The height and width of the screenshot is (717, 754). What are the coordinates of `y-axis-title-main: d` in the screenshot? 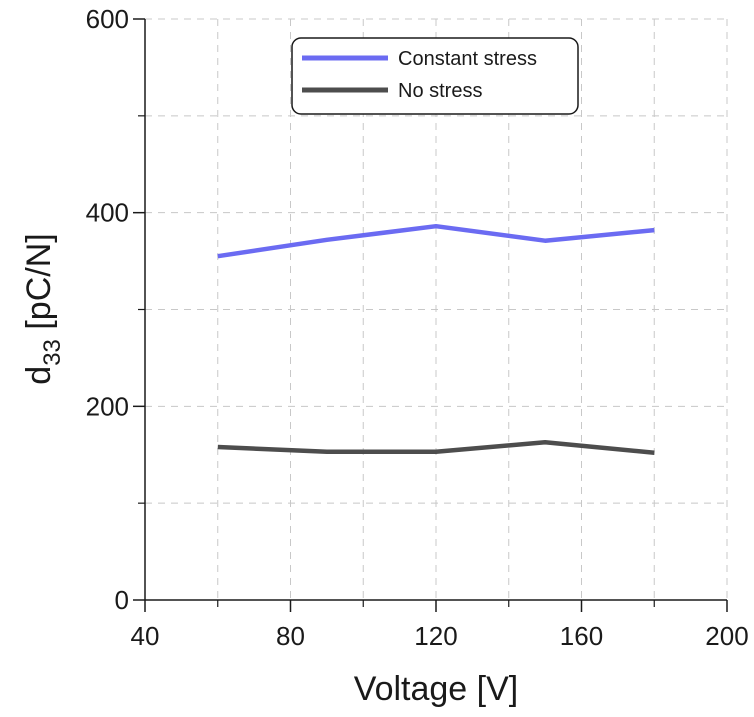 It's located at (39, 375).